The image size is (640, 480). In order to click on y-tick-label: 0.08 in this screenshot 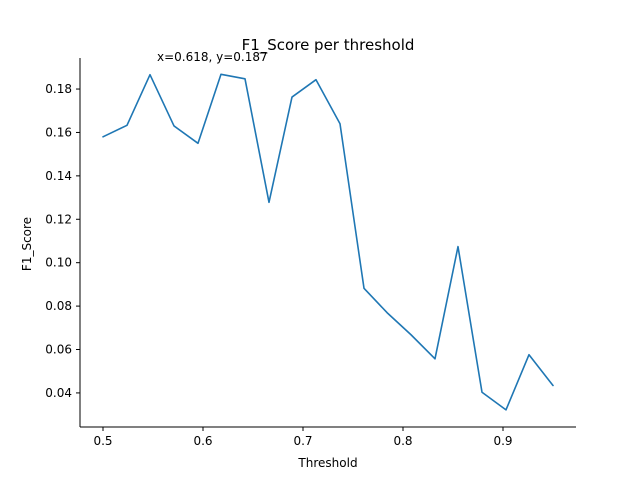, I will do `click(58, 306)`.